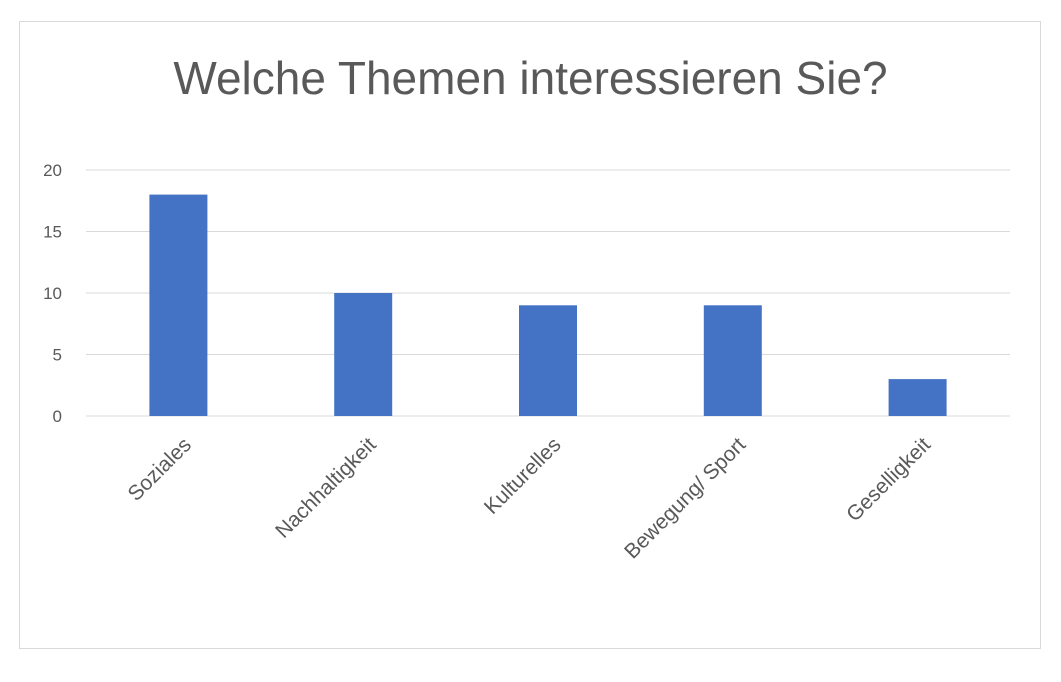 This screenshot has width=1061, height=682. What do you see at coordinates (52, 170) in the screenshot?
I see `y-tick-label: 20` at bounding box center [52, 170].